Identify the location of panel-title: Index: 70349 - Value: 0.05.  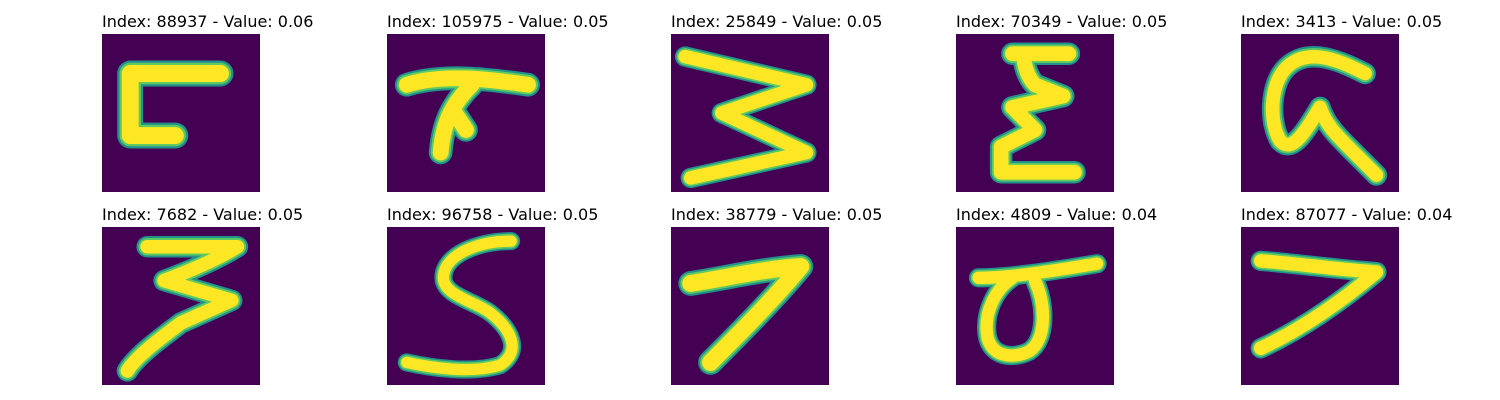
(1062, 21).